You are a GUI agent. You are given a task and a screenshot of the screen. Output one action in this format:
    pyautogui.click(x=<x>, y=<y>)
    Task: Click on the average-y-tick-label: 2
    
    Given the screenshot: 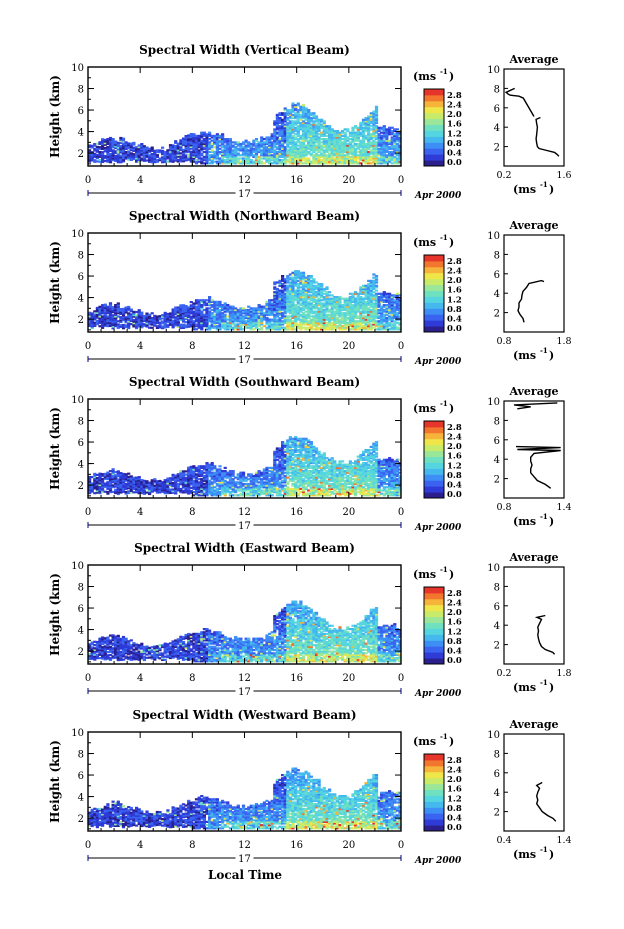 What is the action you would take?
    pyautogui.click(x=497, y=813)
    